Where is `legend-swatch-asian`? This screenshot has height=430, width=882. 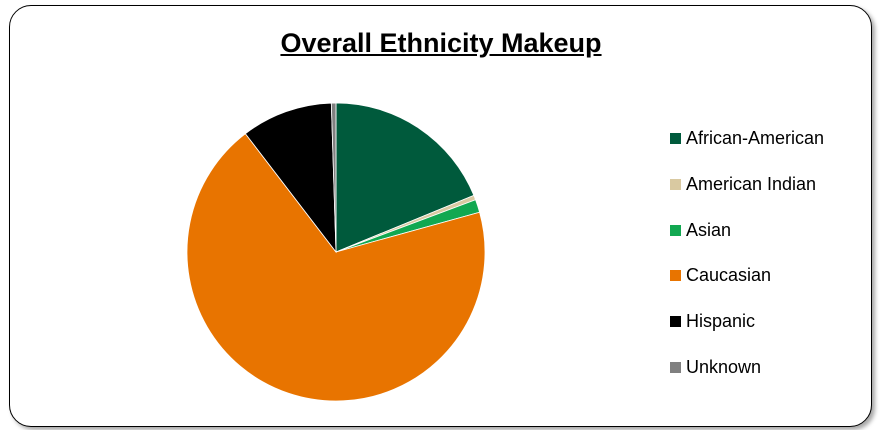
legend-swatch-asian is located at coordinates (675, 230).